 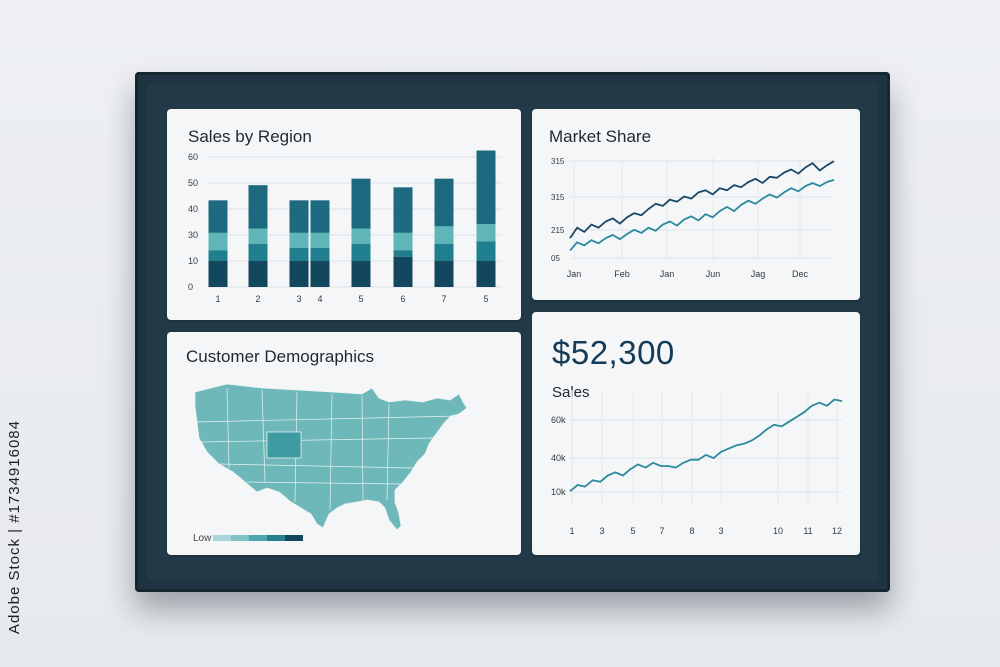 What do you see at coordinates (571, 392) in the screenshot?
I see `kpi-label: Sales` at bounding box center [571, 392].